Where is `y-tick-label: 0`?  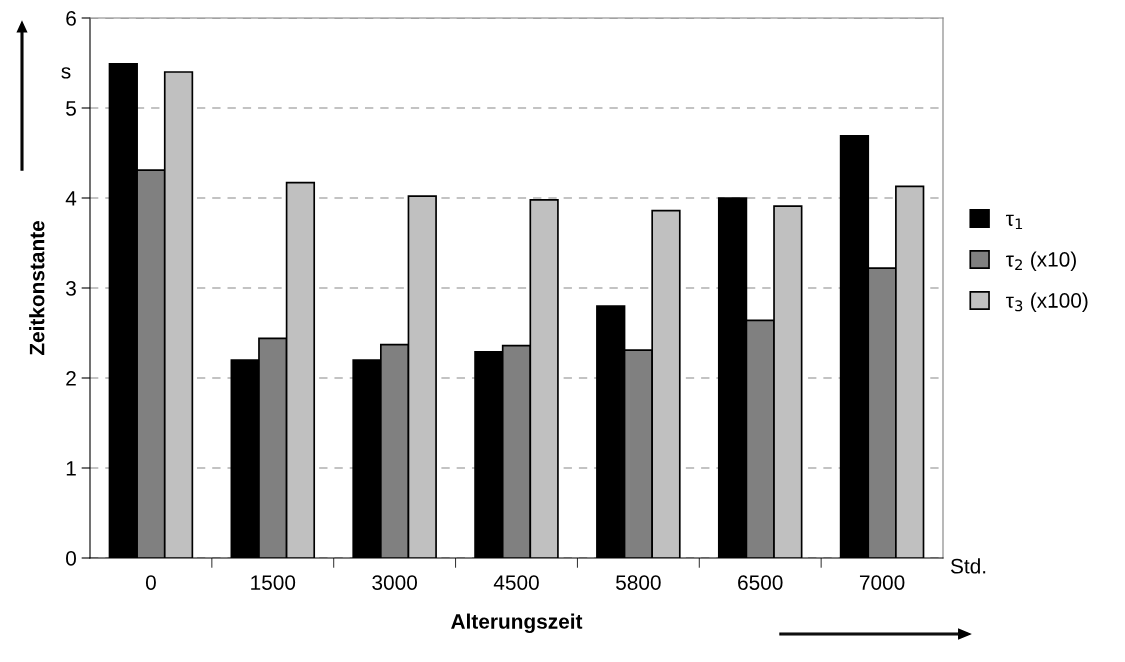
y-tick-label: 0 is located at coordinates (71, 558).